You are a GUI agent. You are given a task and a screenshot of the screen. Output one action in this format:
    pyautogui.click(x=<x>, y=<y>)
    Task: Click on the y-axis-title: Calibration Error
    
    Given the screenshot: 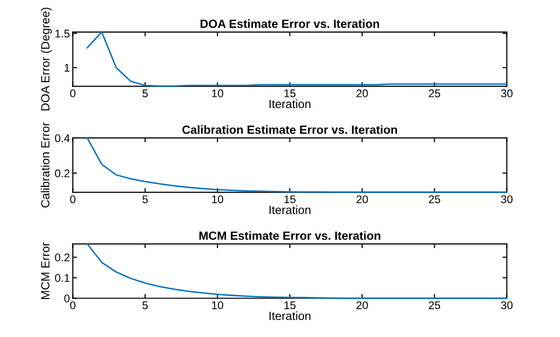 What is the action you would take?
    pyautogui.click(x=45, y=165)
    